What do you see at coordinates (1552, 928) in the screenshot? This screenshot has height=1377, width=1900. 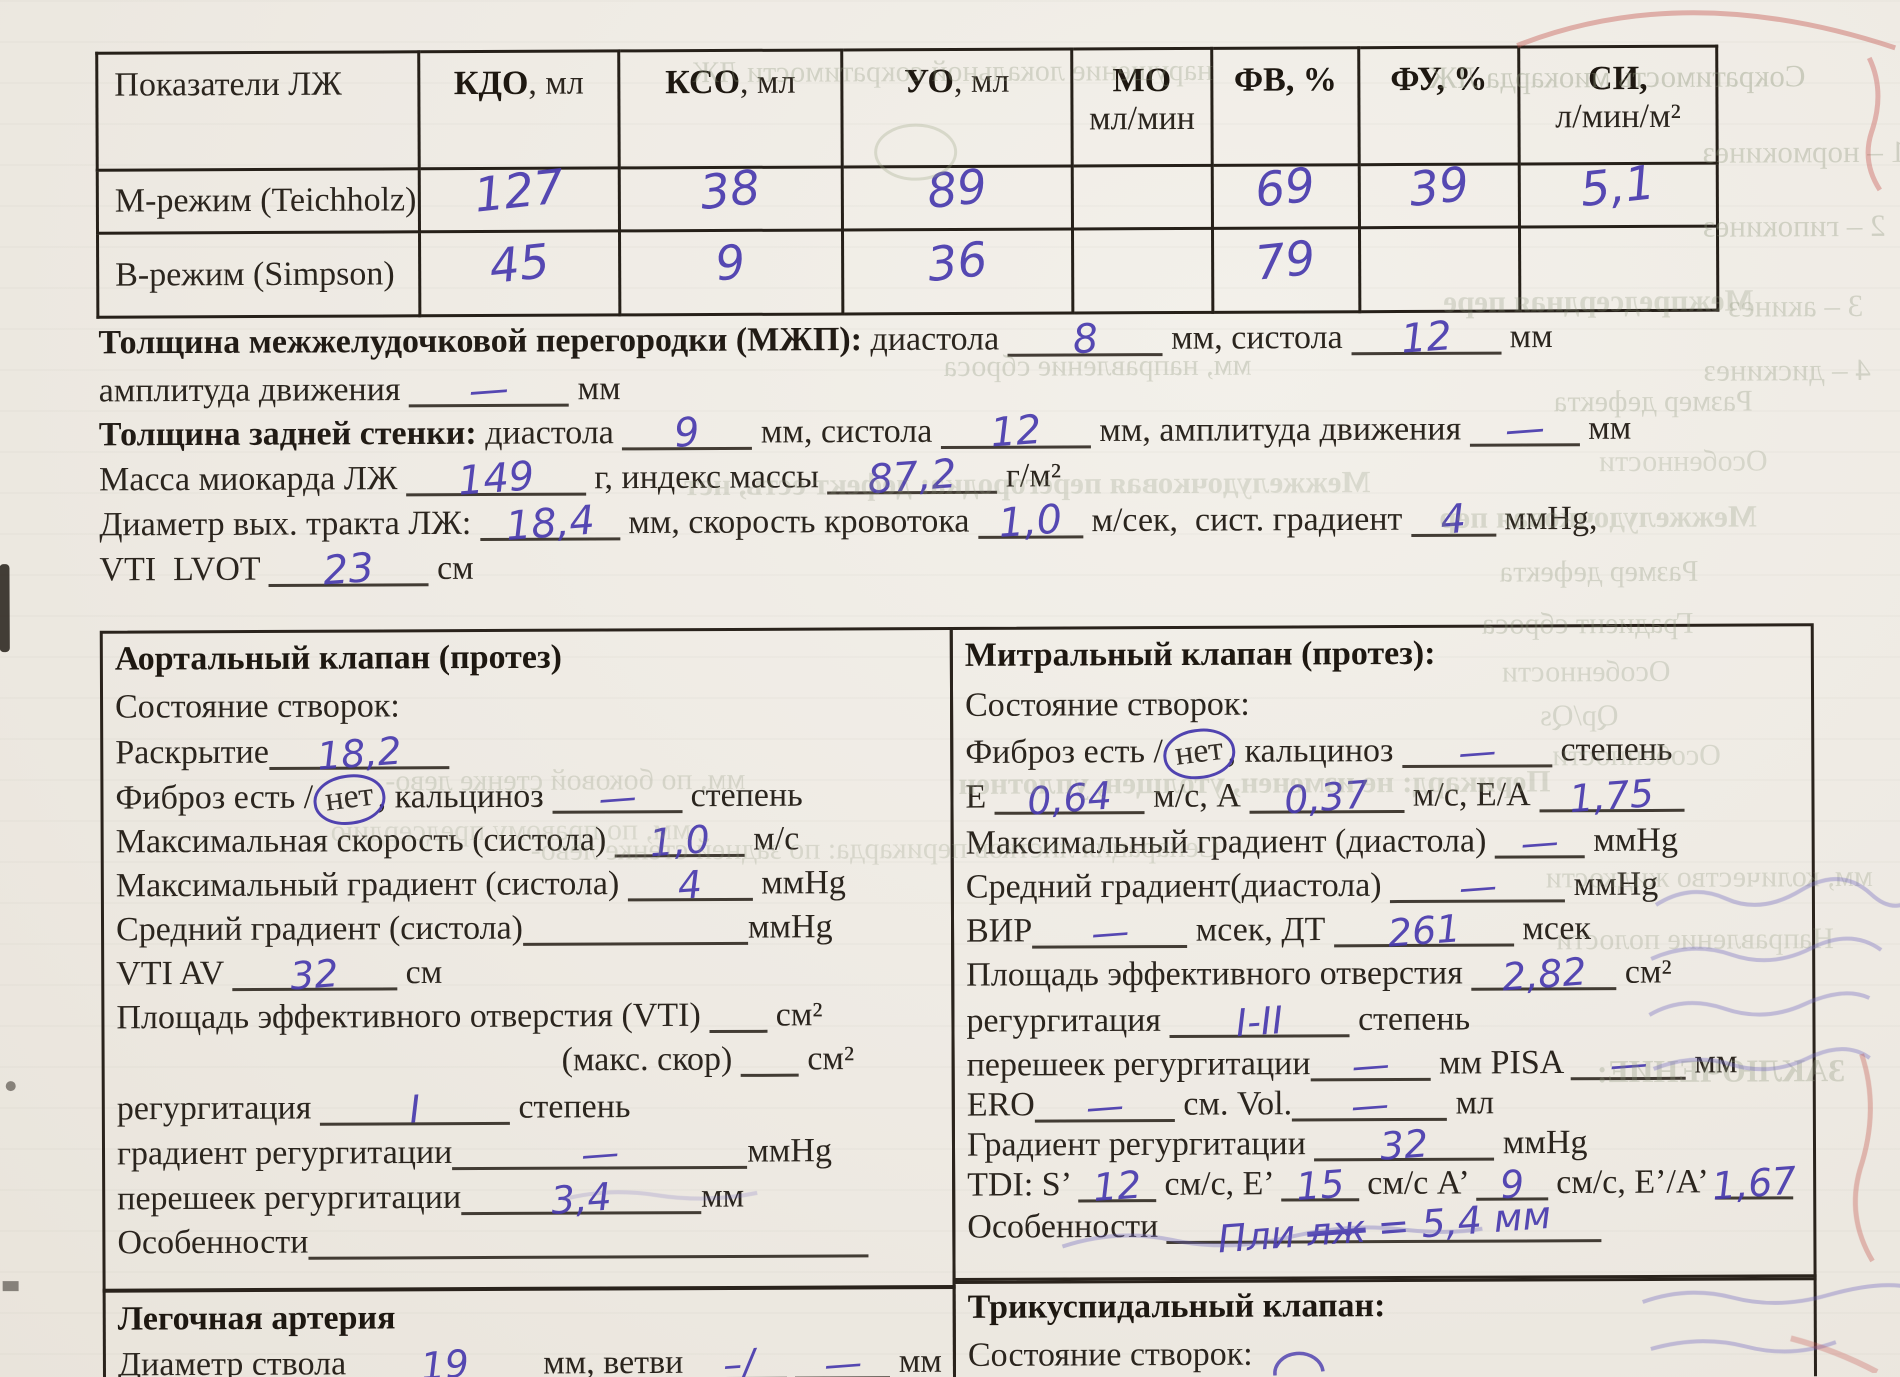 I see `printed-text: мсек` at bounding box center [1552, 928].